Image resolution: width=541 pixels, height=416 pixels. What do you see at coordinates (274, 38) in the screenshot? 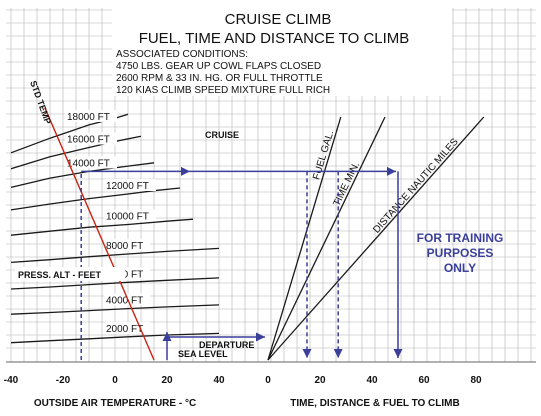
I see `chart-subtitle: FUEL, TIME AND DISTANCE TO CLIMB` at bounding box center [274, 38].